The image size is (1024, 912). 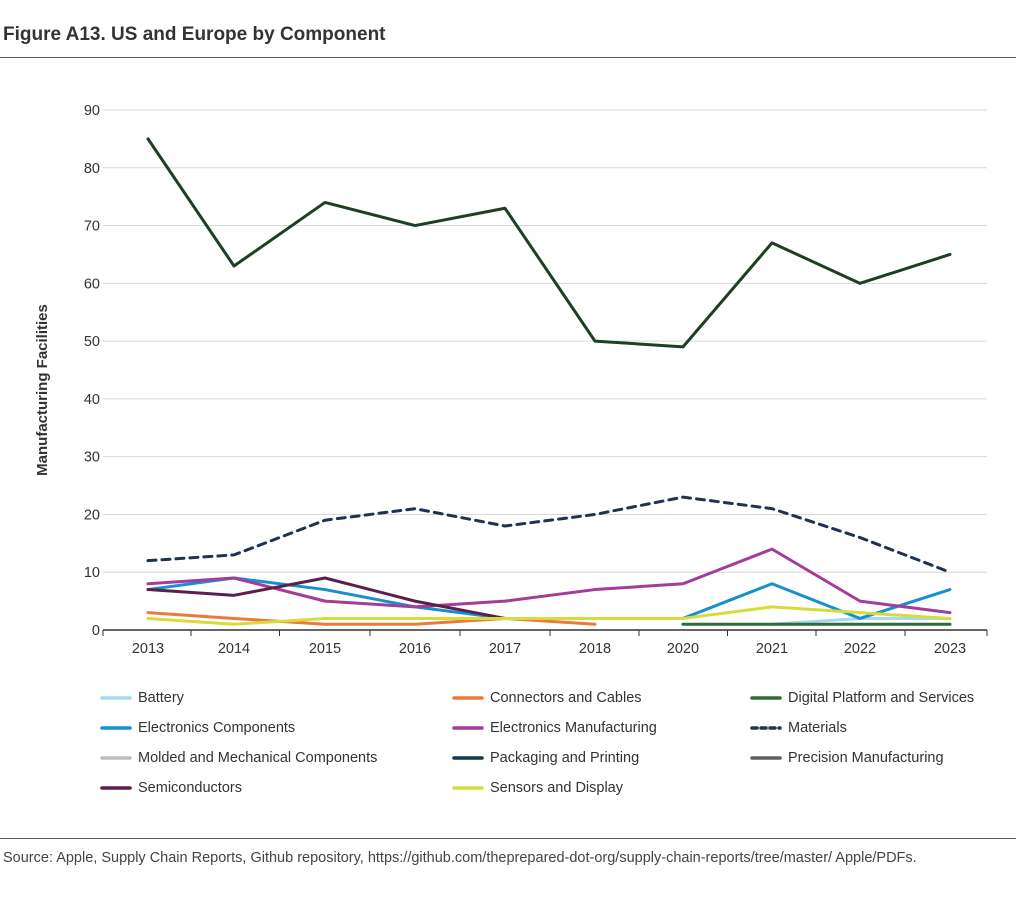 What do you see at coordinates (325, 649) in the screenshot?
I see `x-tick-label: 2015` at bounding box center [325, 649].